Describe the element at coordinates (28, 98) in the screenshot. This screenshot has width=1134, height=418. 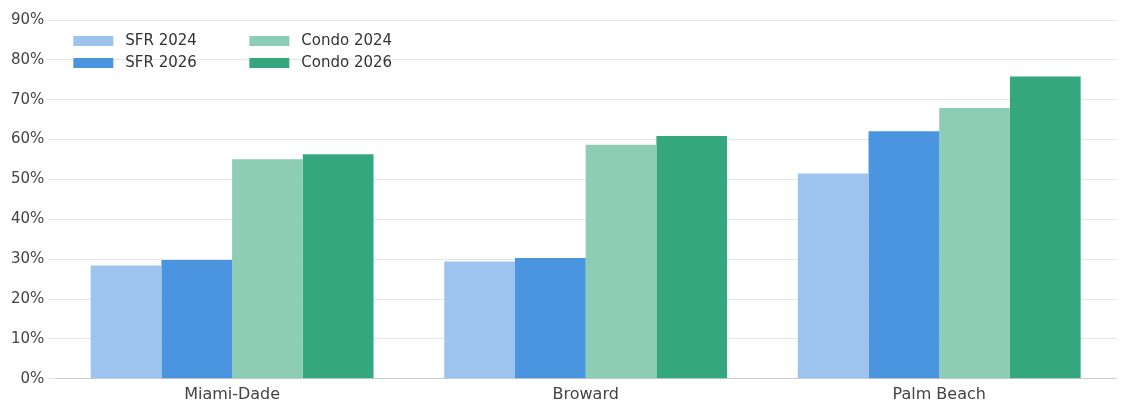
I see `y-tick-label: 70%` at that location.